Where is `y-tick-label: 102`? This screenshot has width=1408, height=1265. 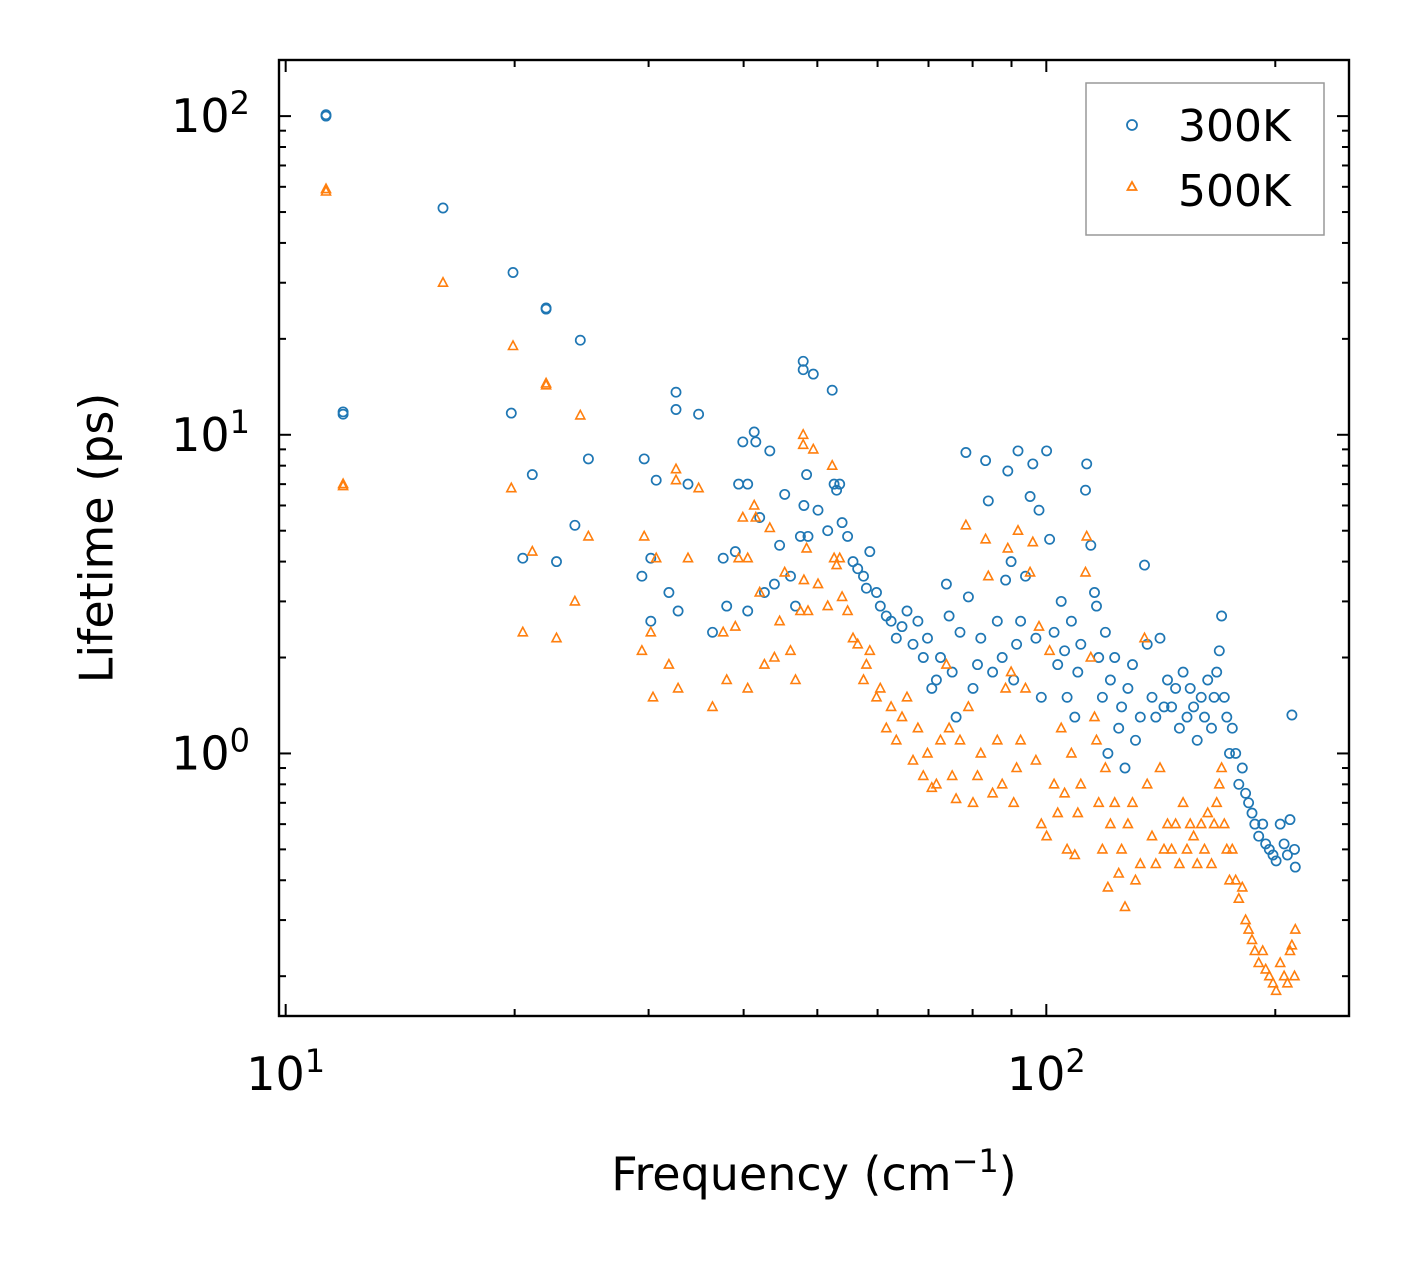 y-tick-label: 102 is located at coordinates (210, 113).